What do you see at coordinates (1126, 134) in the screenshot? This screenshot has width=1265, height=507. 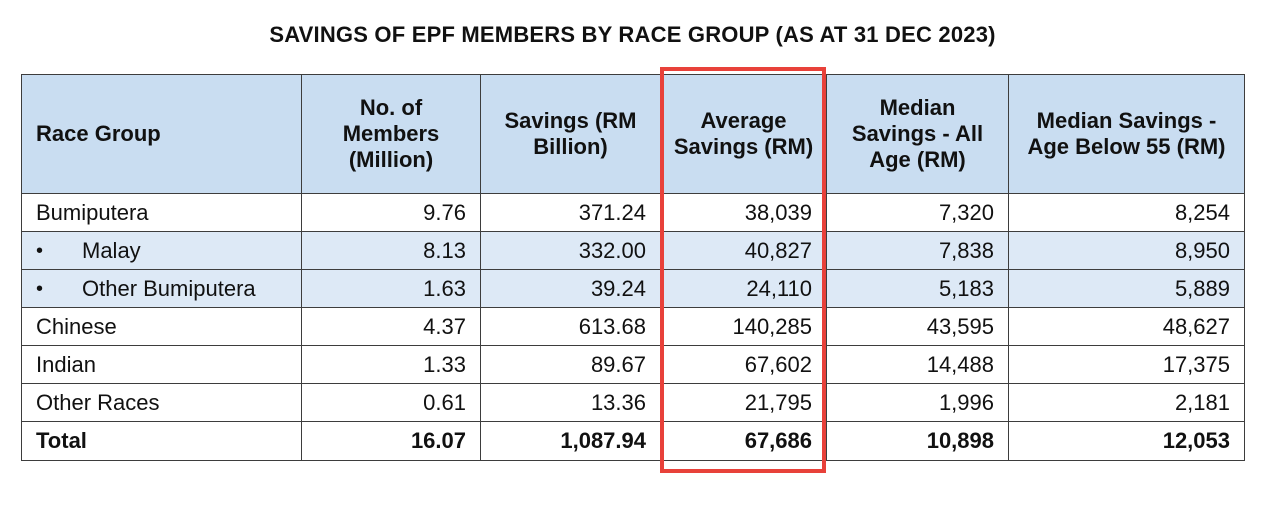 I see `header-median-below-55: Median Savings - Age Below 55 (RM)` at bounding box center [1126, 134].